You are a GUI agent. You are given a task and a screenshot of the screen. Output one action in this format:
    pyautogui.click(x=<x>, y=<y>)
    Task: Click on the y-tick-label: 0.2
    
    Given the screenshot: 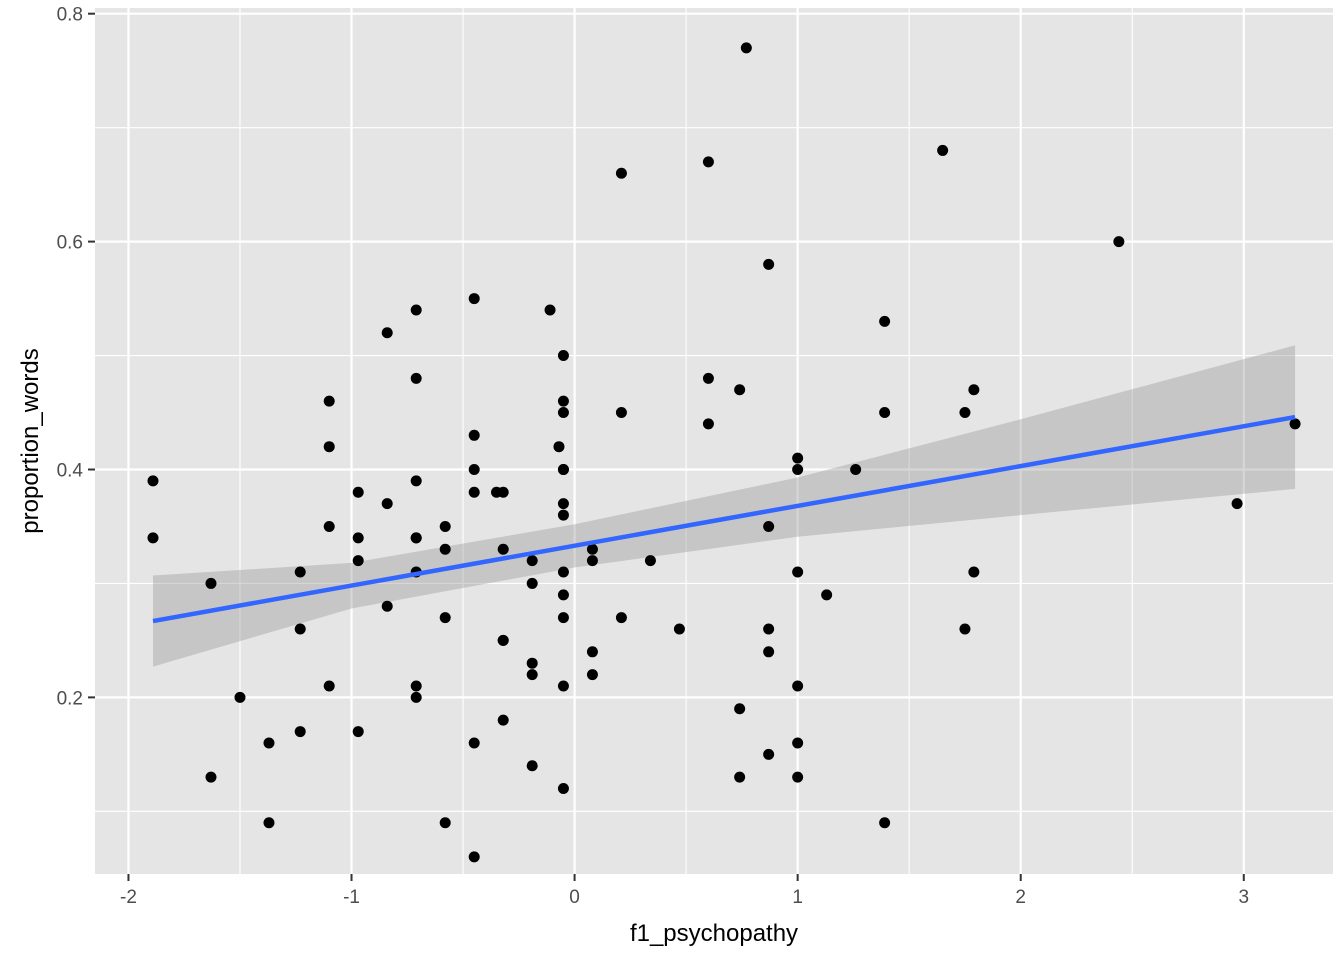 What is the action you would take?
    pyautogui.click(x=70, y=698)
    